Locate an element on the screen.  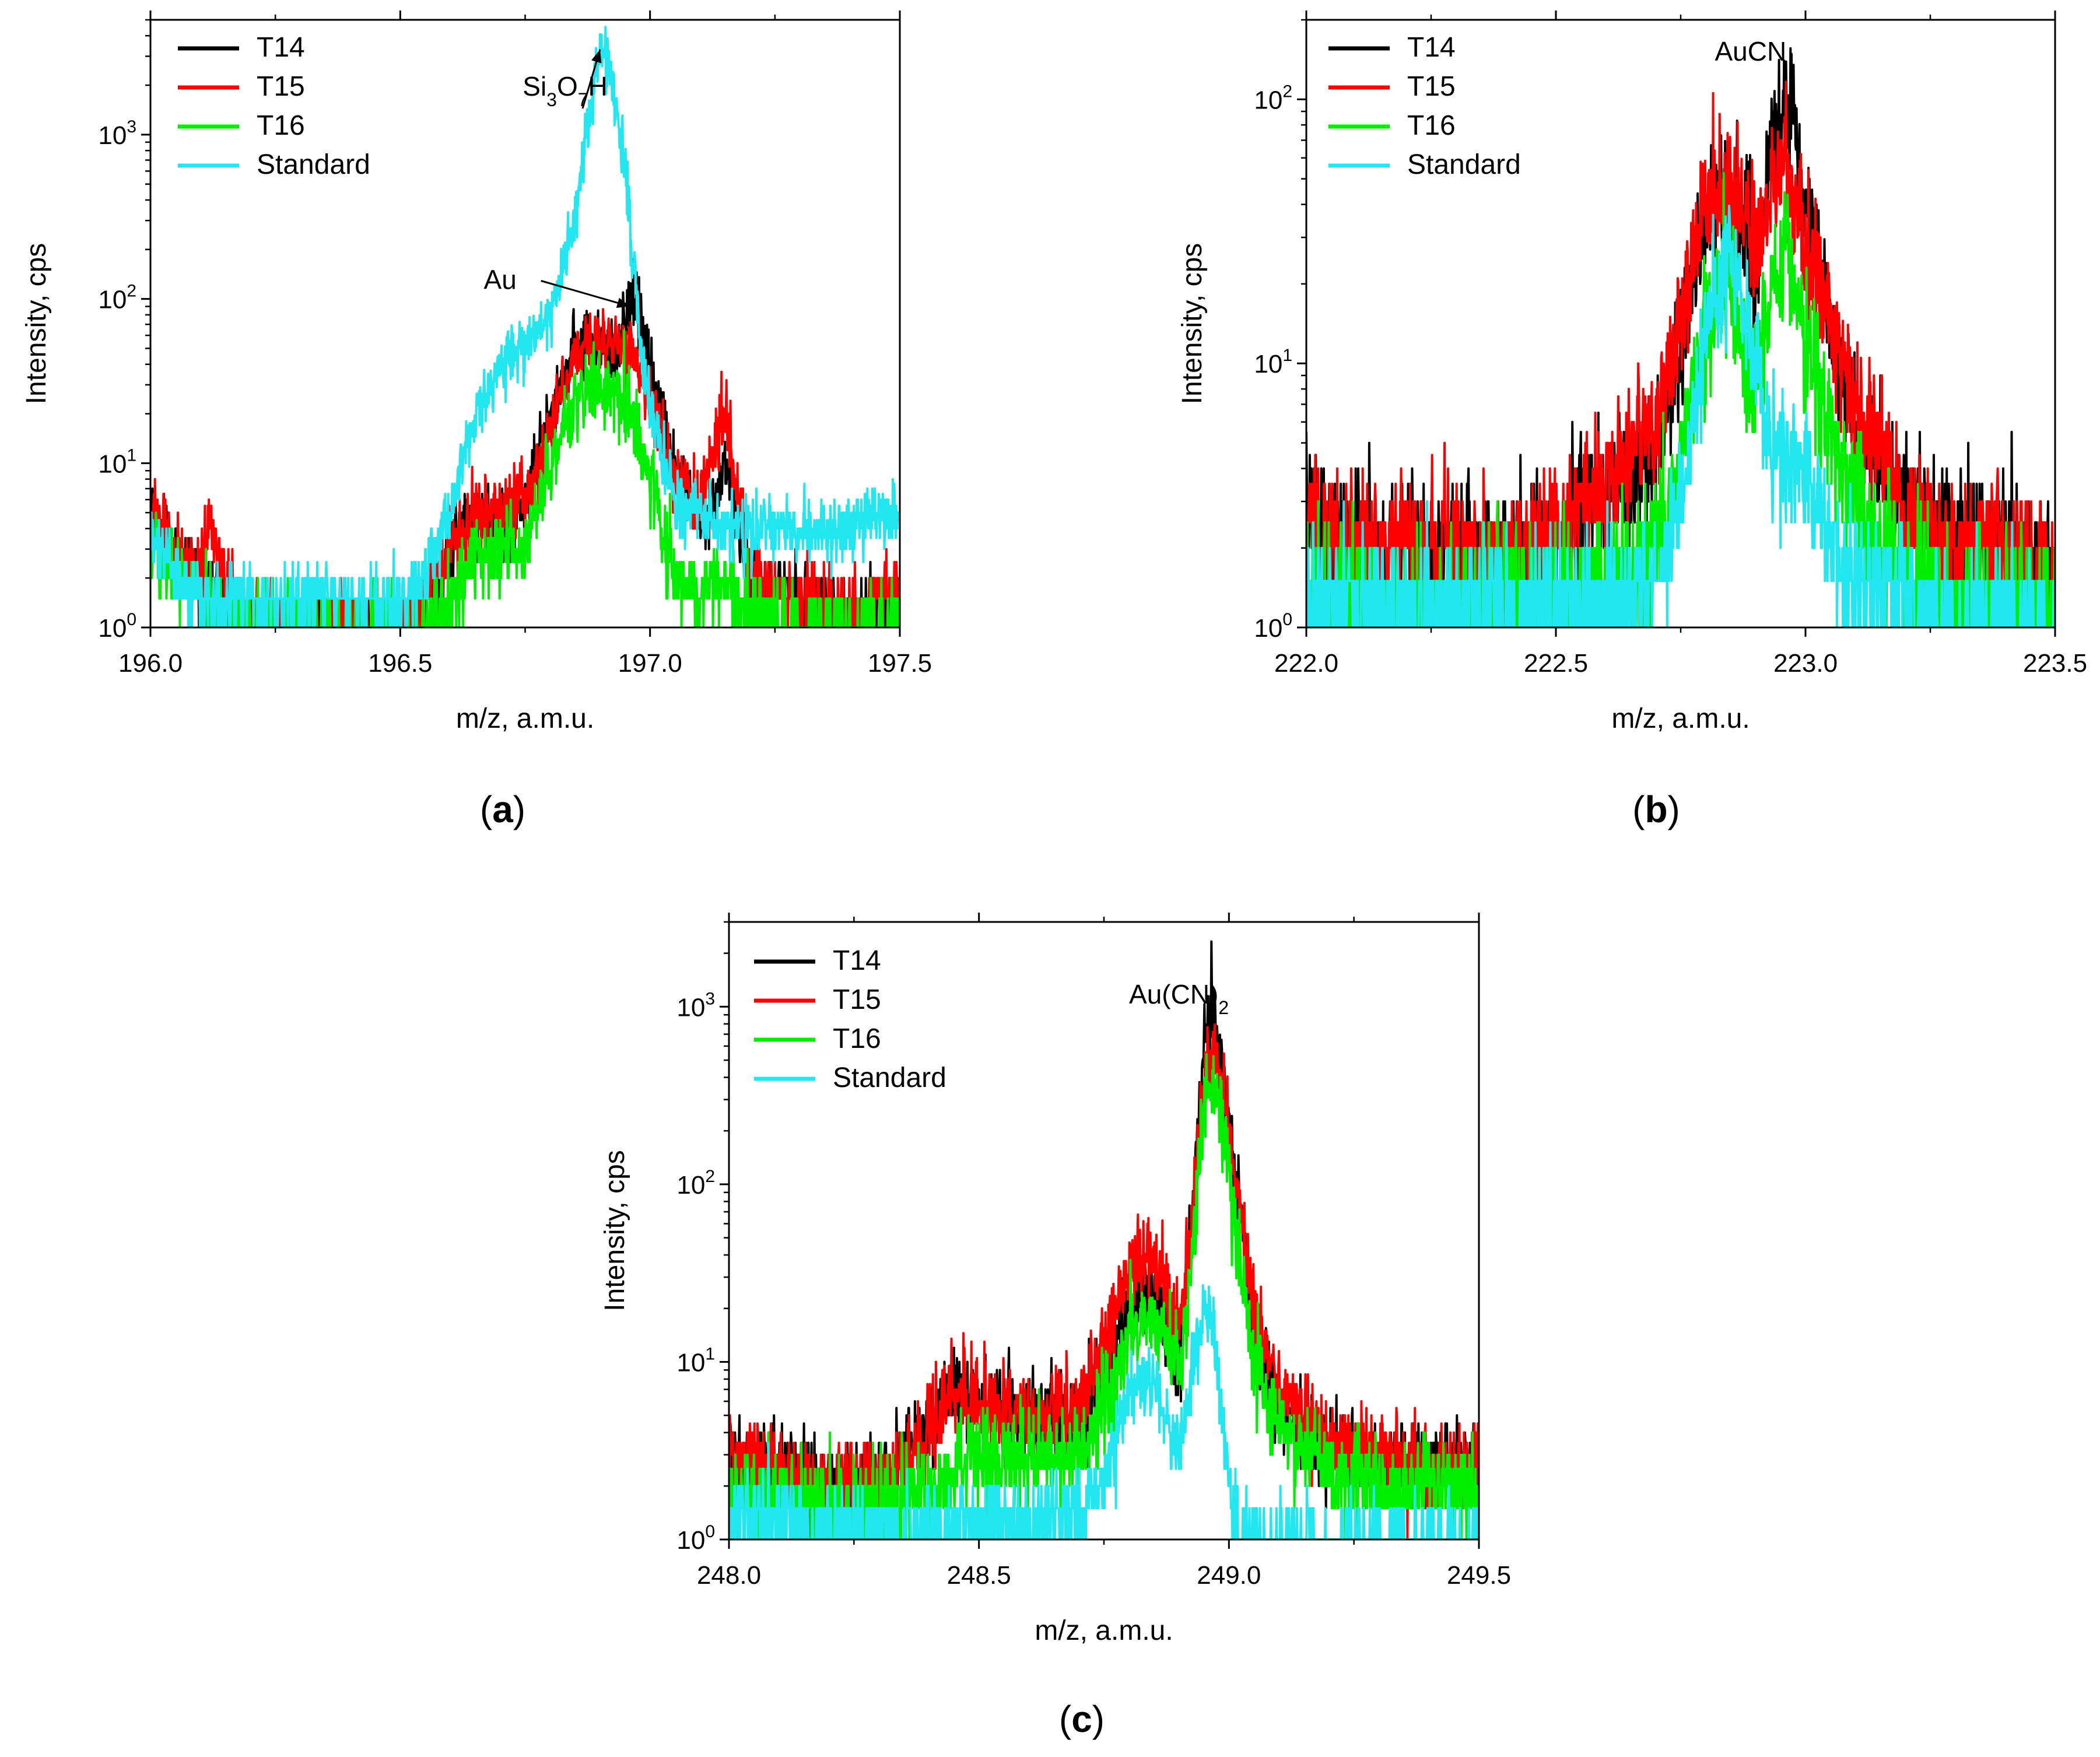
x-tick-label: 197.0 is located at coordinates (650, 663).